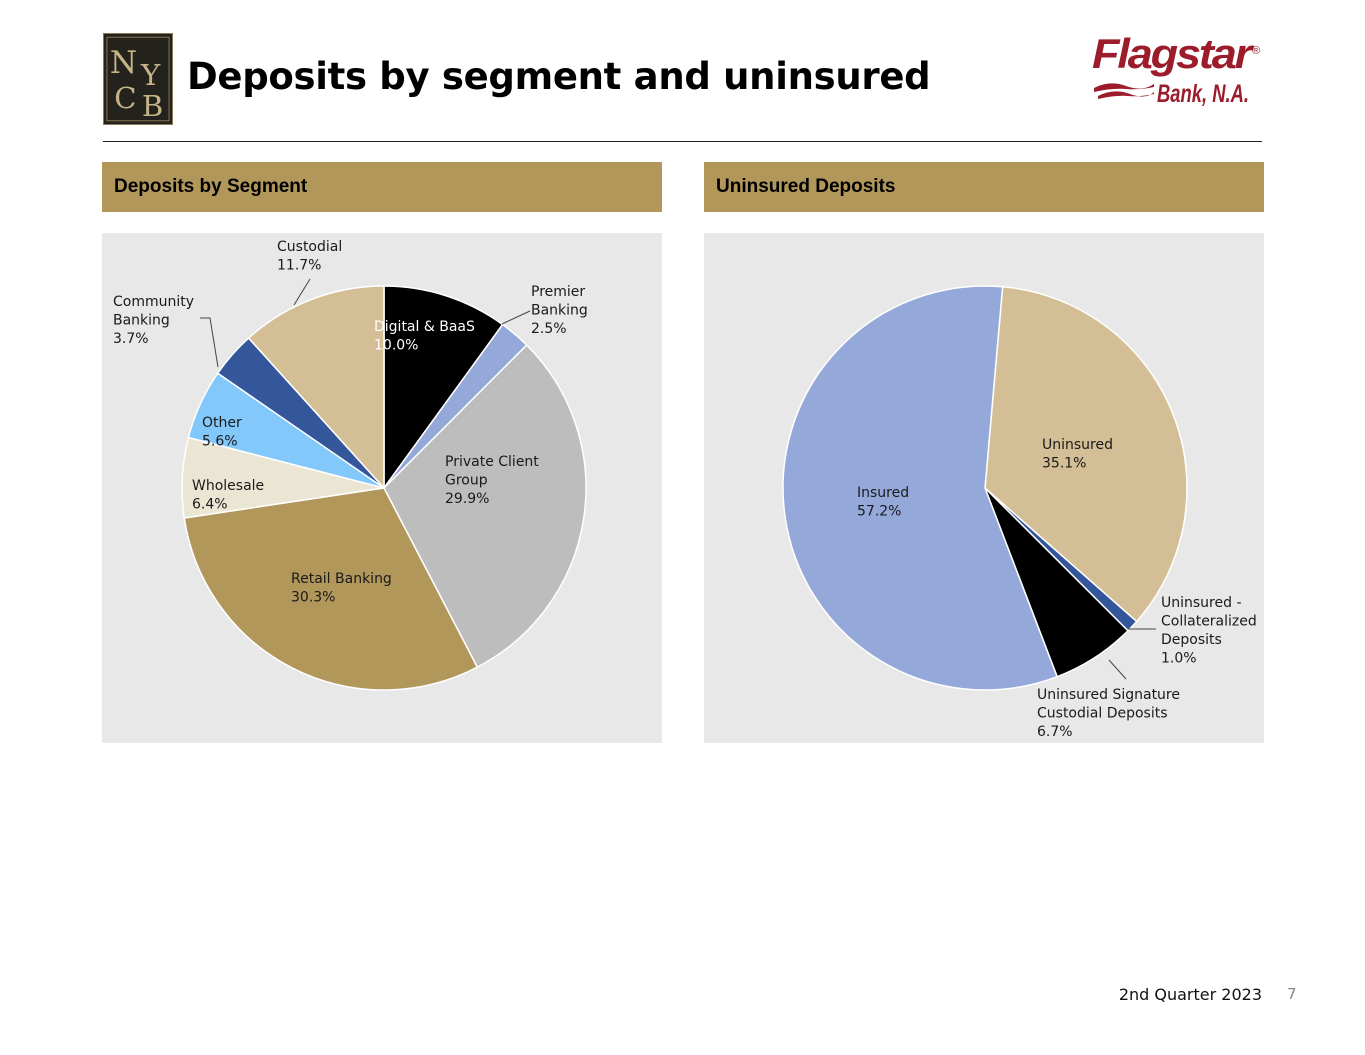 Image resolution: width=1365 pixels, height=1055 pixels. Describe the element at coordinates (559, 310) in the screenshot. I see `data-label-premier-banking: Premier Banking 2.5%` at that location.